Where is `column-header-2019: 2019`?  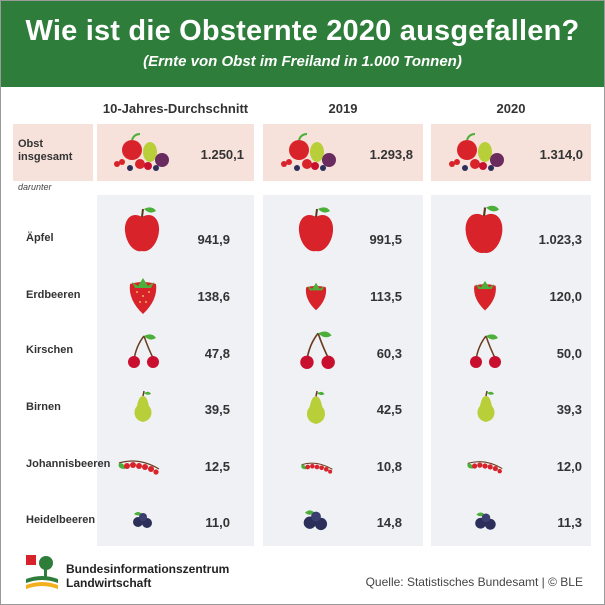 column-header-2019: 2019 is located at coordinates (343, 108).